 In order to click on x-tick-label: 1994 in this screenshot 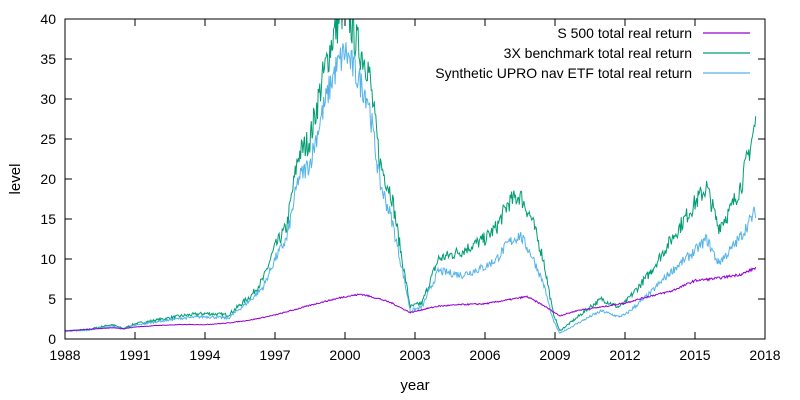, I will do `click(204, 355)`.